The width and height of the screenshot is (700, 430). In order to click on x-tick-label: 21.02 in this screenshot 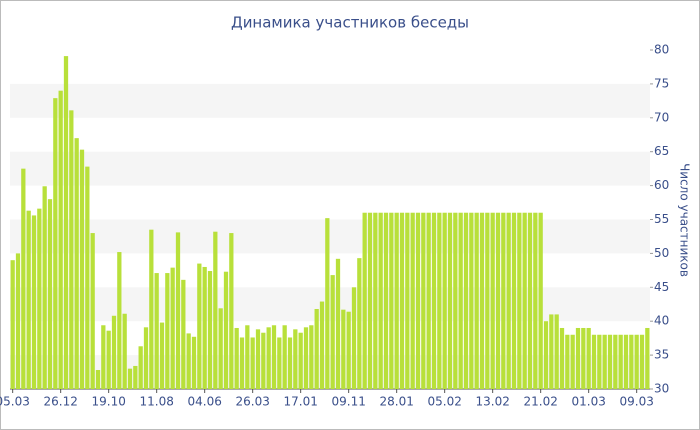, I will do `click(540, 402)`.